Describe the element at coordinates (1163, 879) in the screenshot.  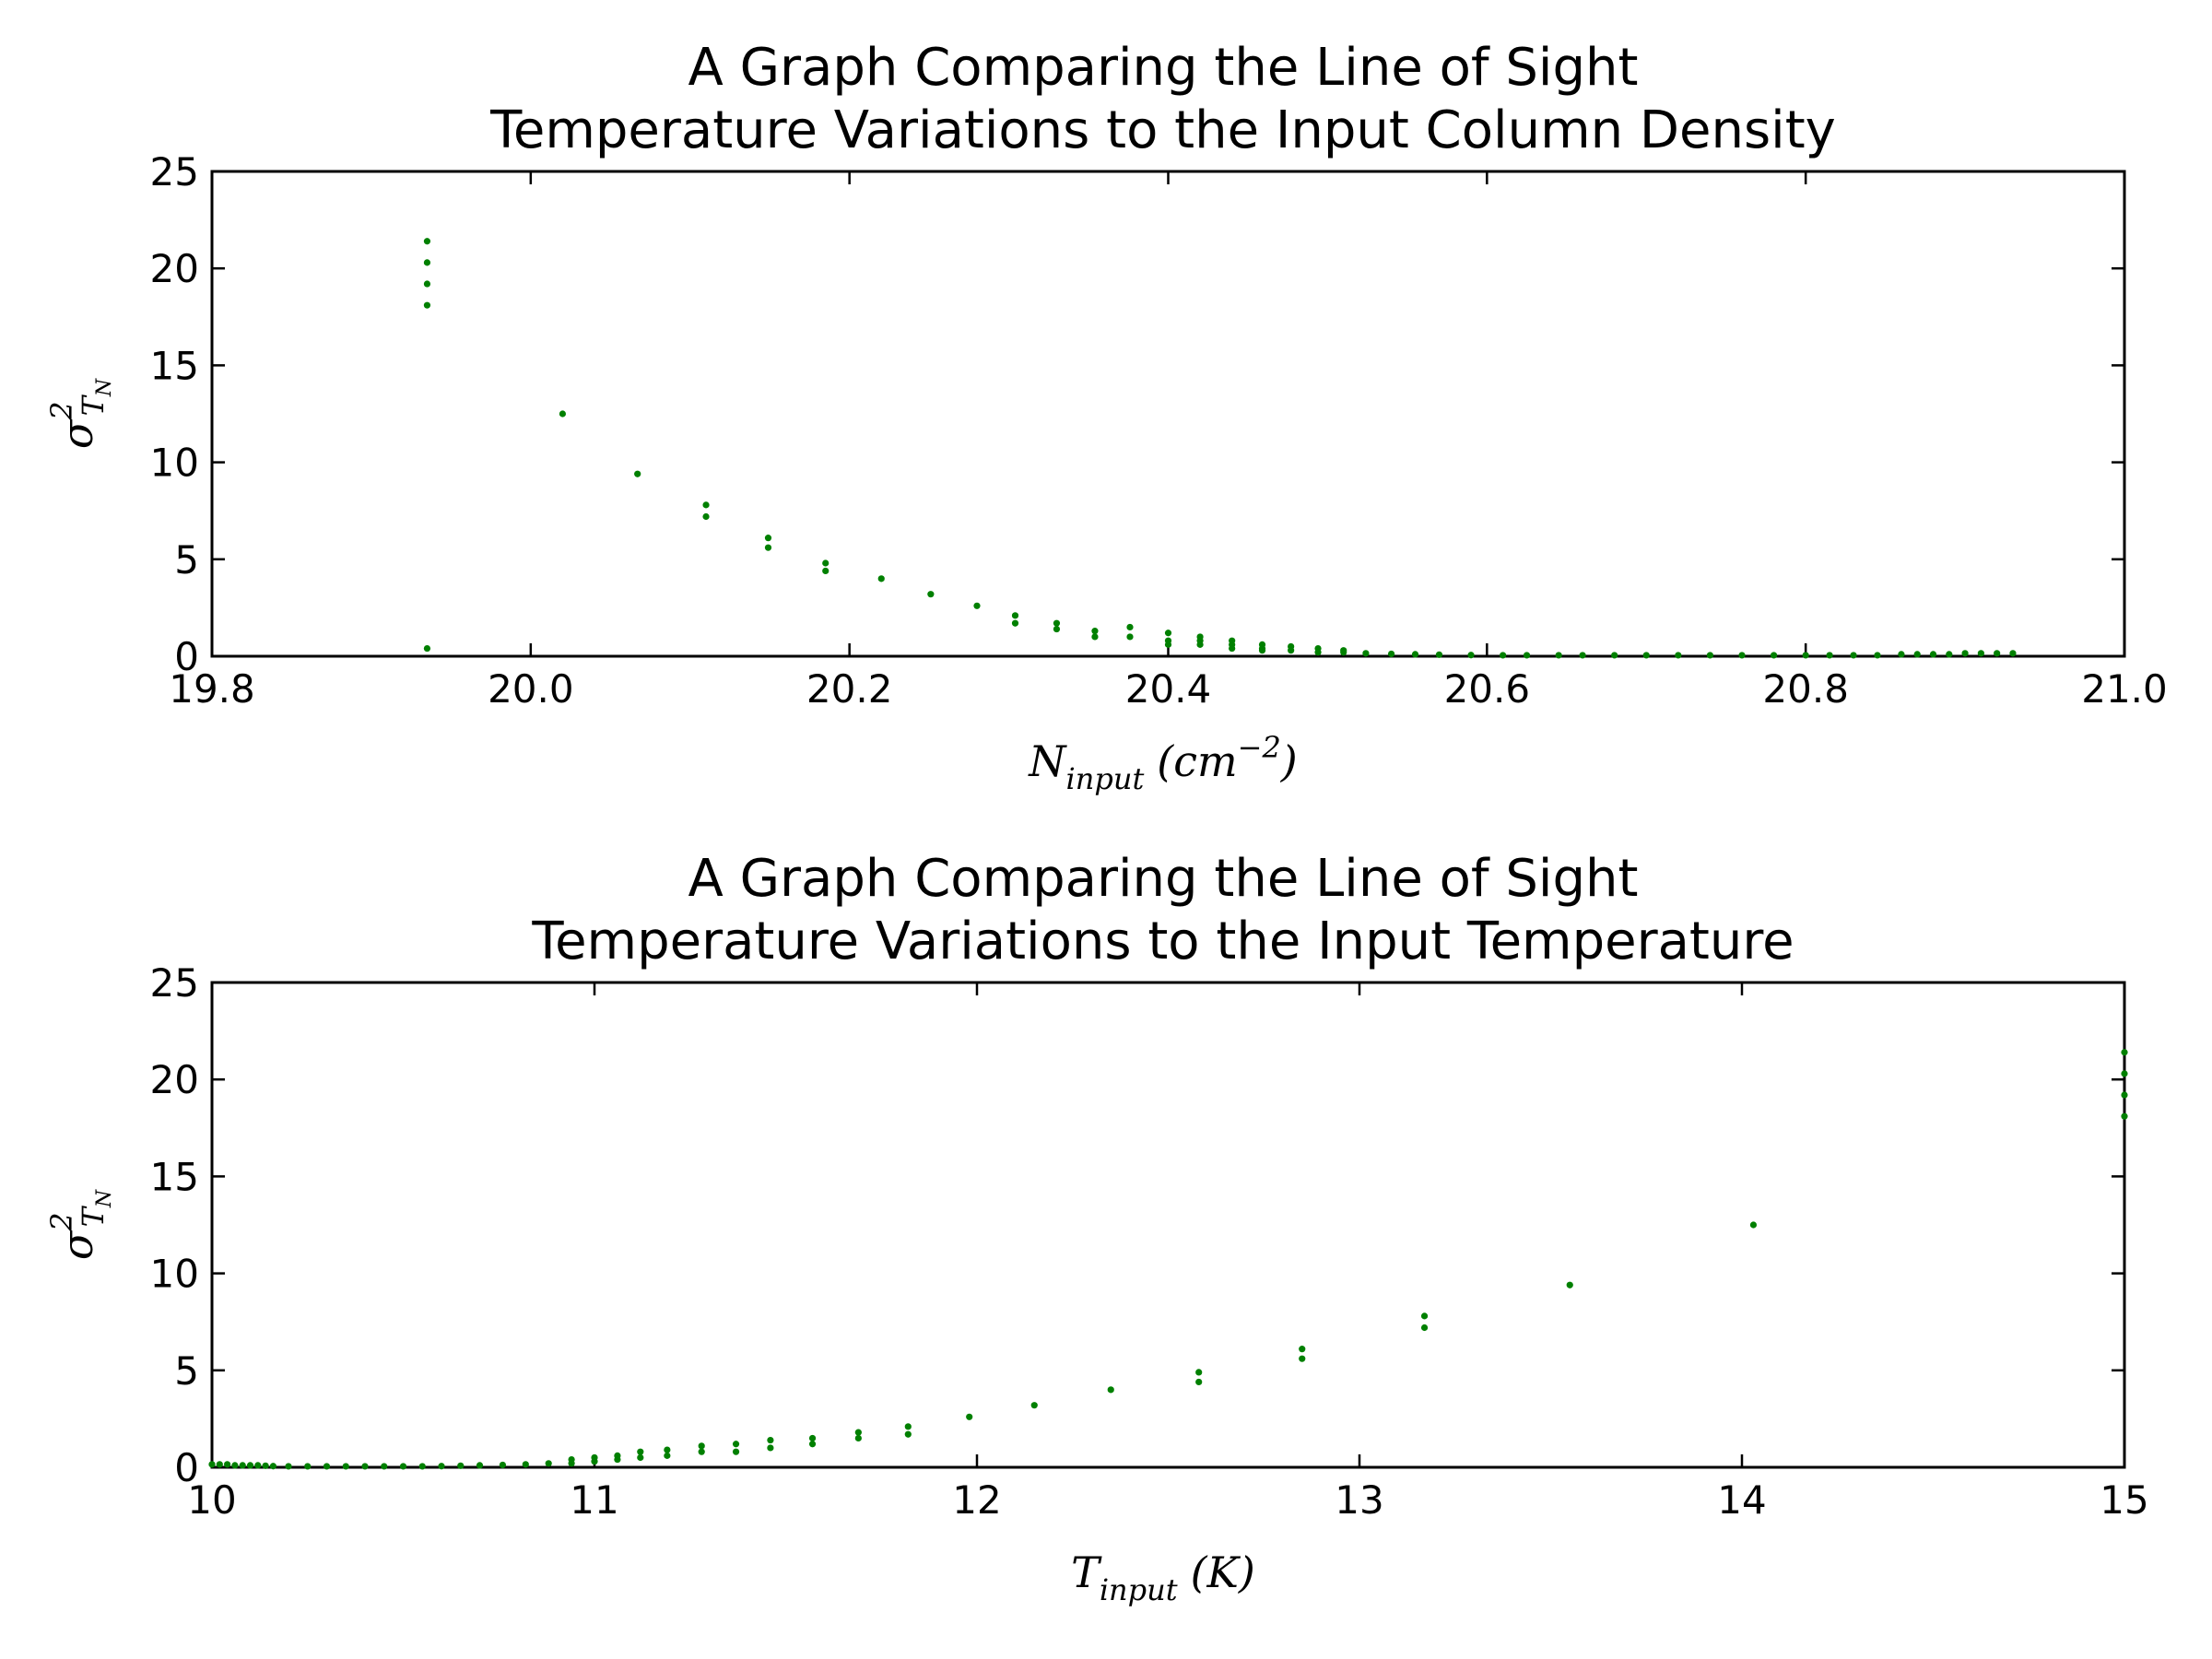
I see `chart-bottom-title-line1: A Graph Comparing the Line of Sight` at that location.